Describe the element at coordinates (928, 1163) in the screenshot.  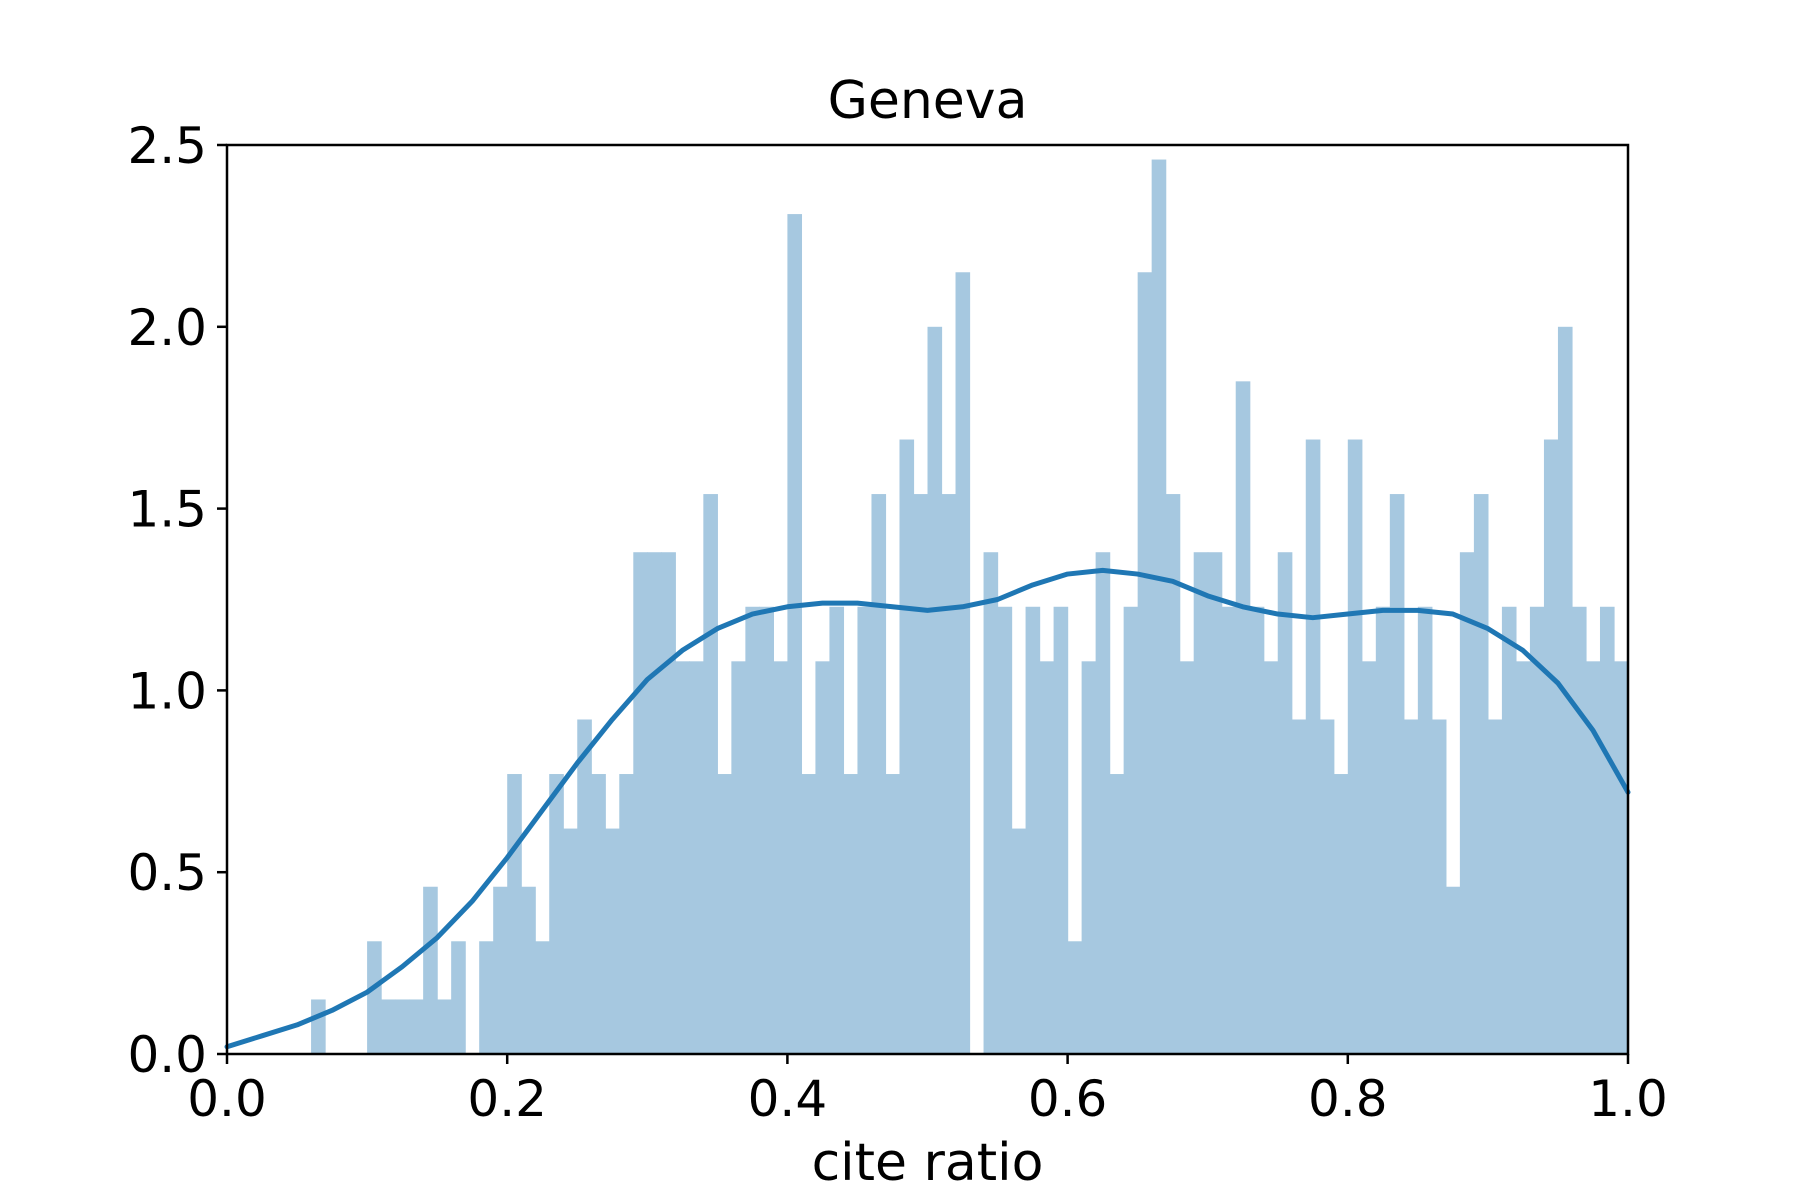
I see `x-axis-label: cite ratio` at that location.